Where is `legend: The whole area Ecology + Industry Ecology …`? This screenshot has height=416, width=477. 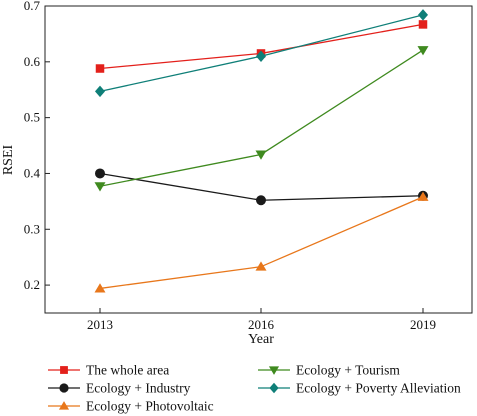
legend: The whole area Ecology + Industry Ecology … is located at coordinates (254, 388).